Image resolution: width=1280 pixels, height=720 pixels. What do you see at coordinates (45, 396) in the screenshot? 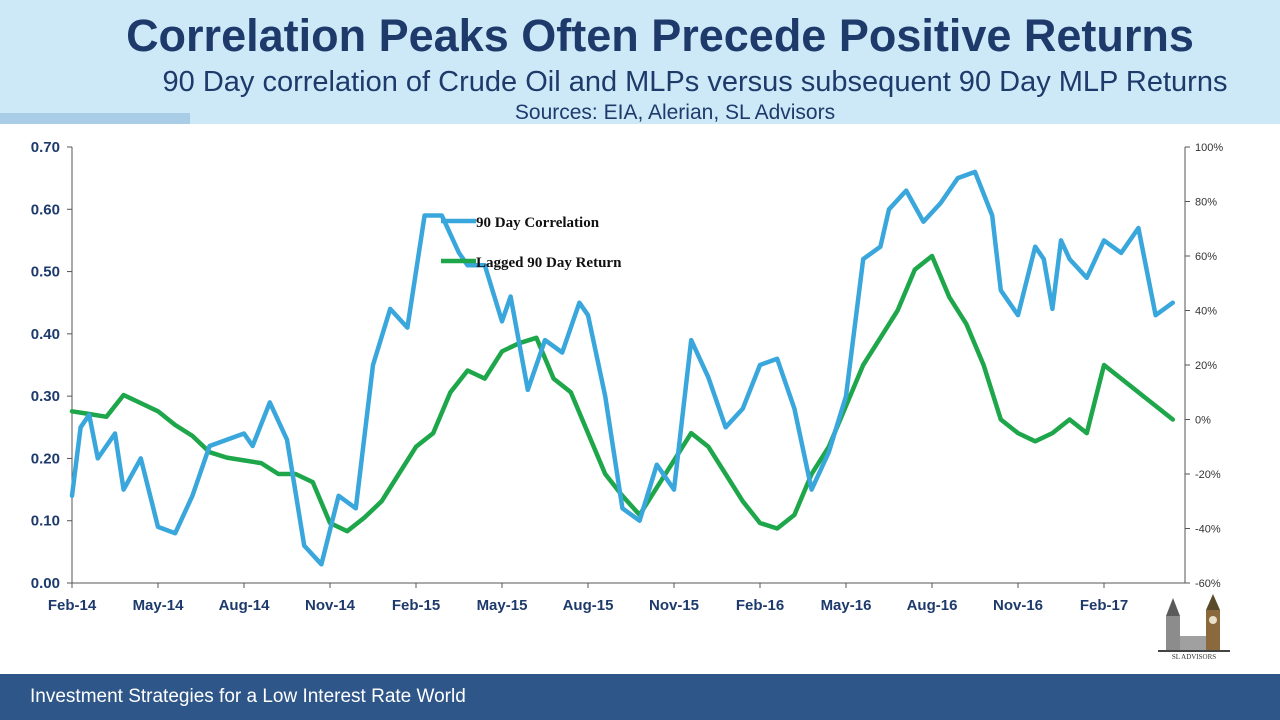
I see `left-tick-label: 0.30` at bounding box center [45, 396].